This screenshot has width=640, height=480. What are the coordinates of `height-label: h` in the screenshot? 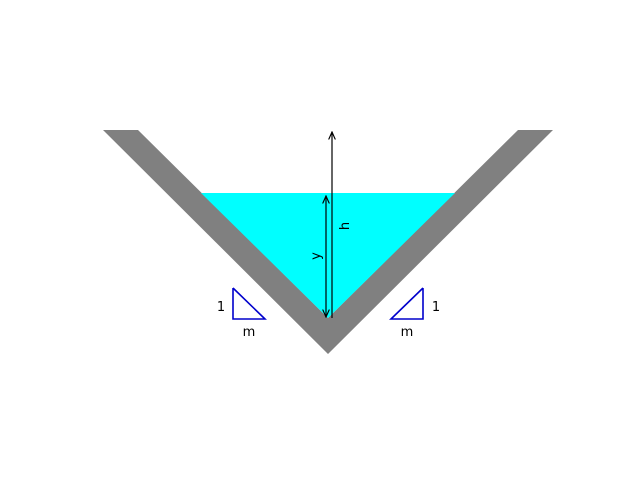 It's located at (345, 226).